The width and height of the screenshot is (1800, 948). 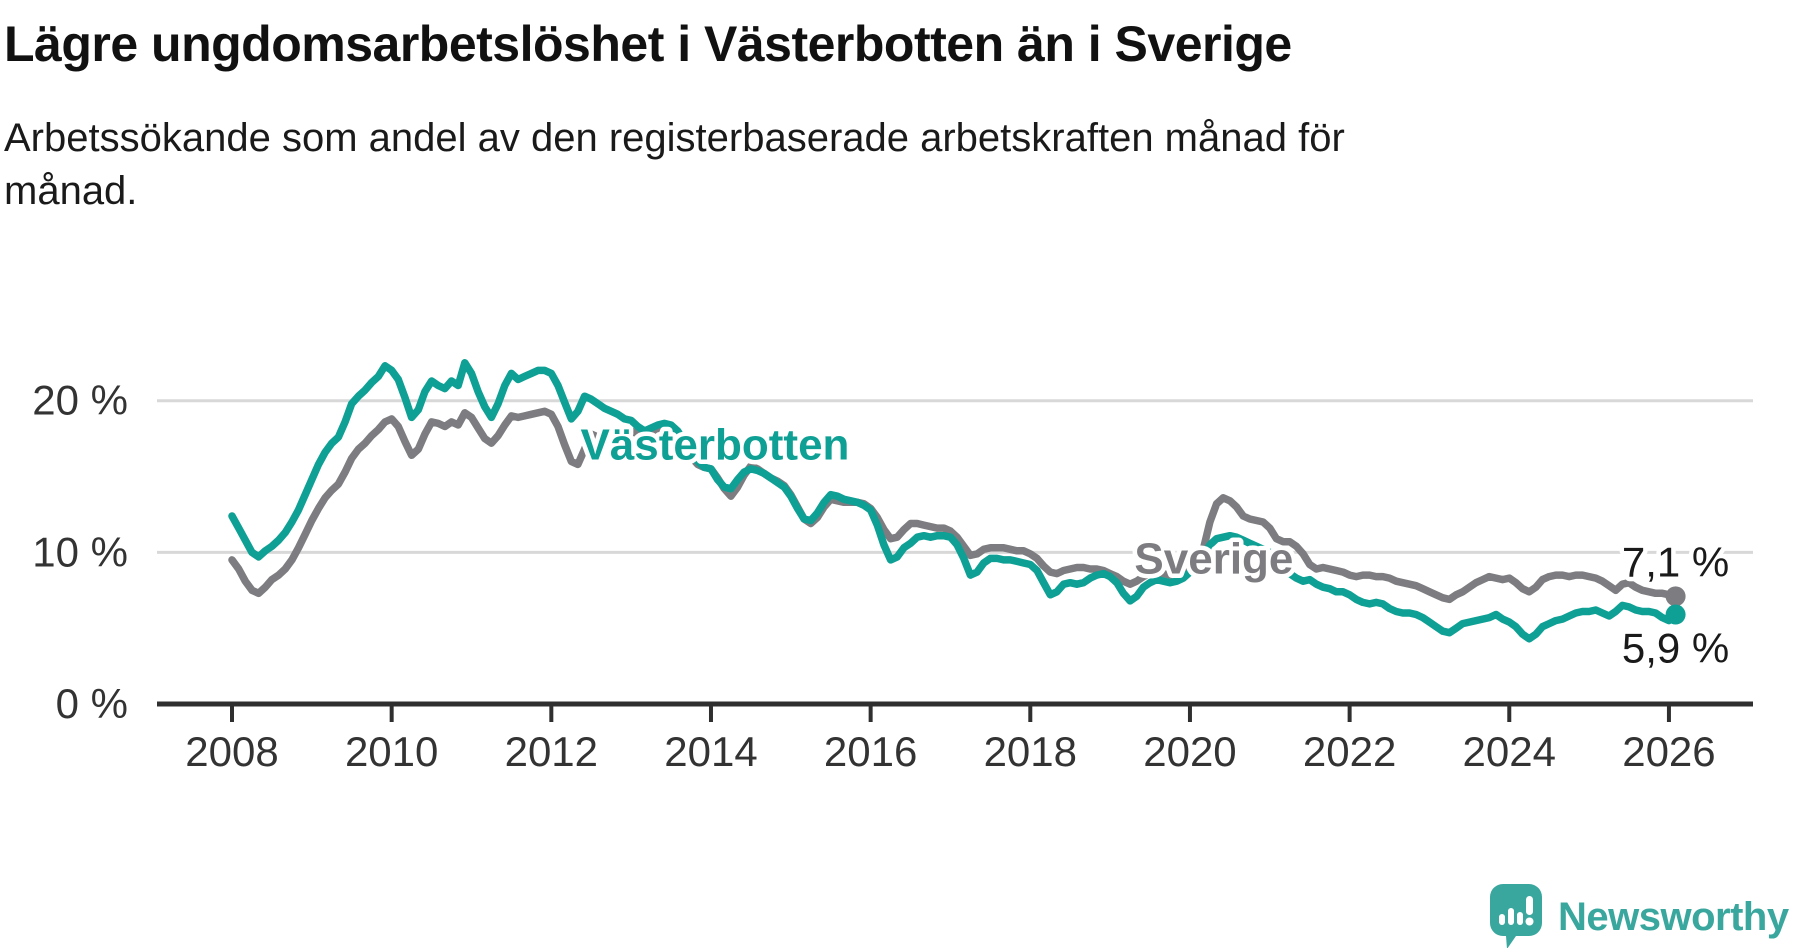 I want to click on x-tick-label: 2008, so click(x=231, y=751).